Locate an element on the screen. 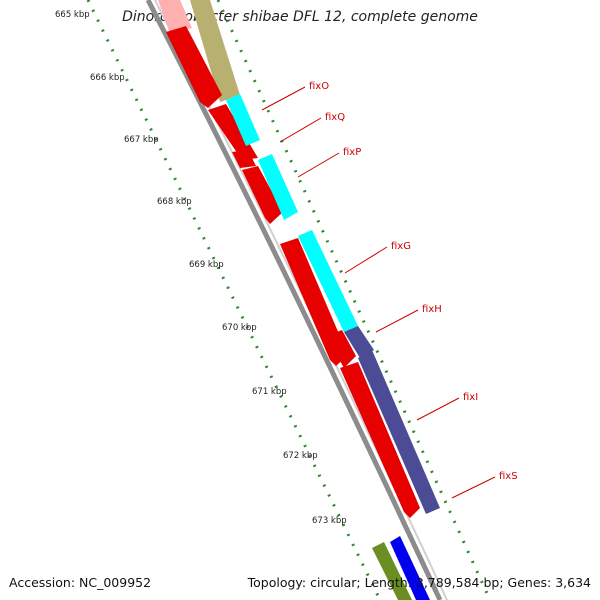  tick-label: 666 kbp is located at coordinates (107, 78).